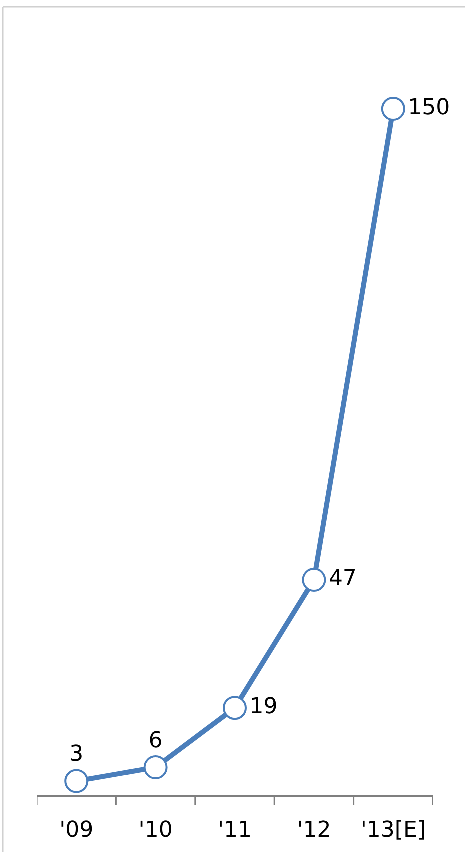  I want to click on x-tick-label: '11, so click(235, 831).